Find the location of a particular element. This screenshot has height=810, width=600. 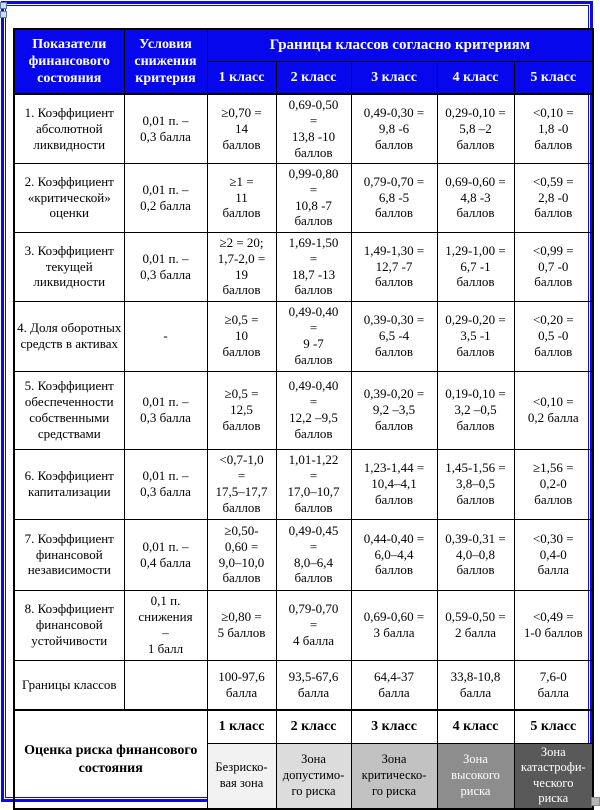

class4-cell: 1,45-1,56 = 3,8–0,5 баллов is located at coordinates (475, 484).